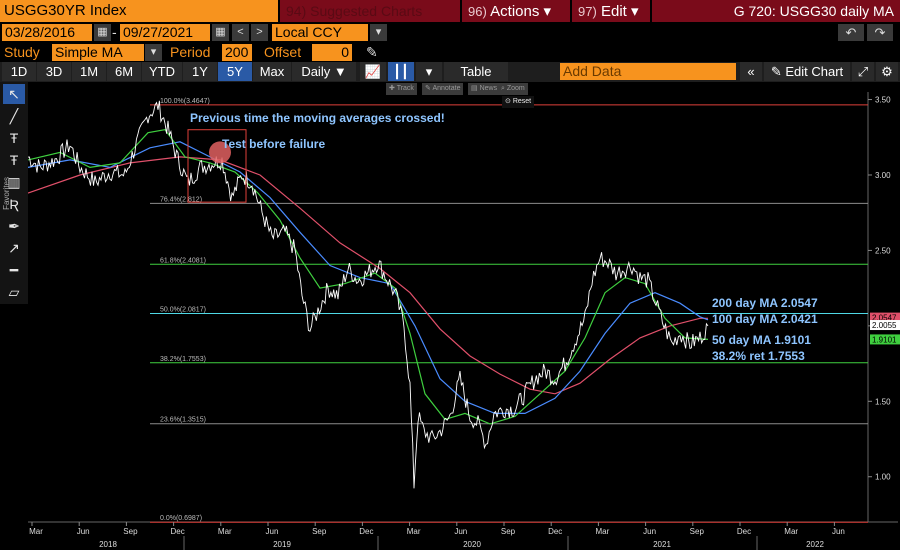  Describe the element at coordinates (108, 544) in the screenshot. I see `x-year-label: 2018` at that location.